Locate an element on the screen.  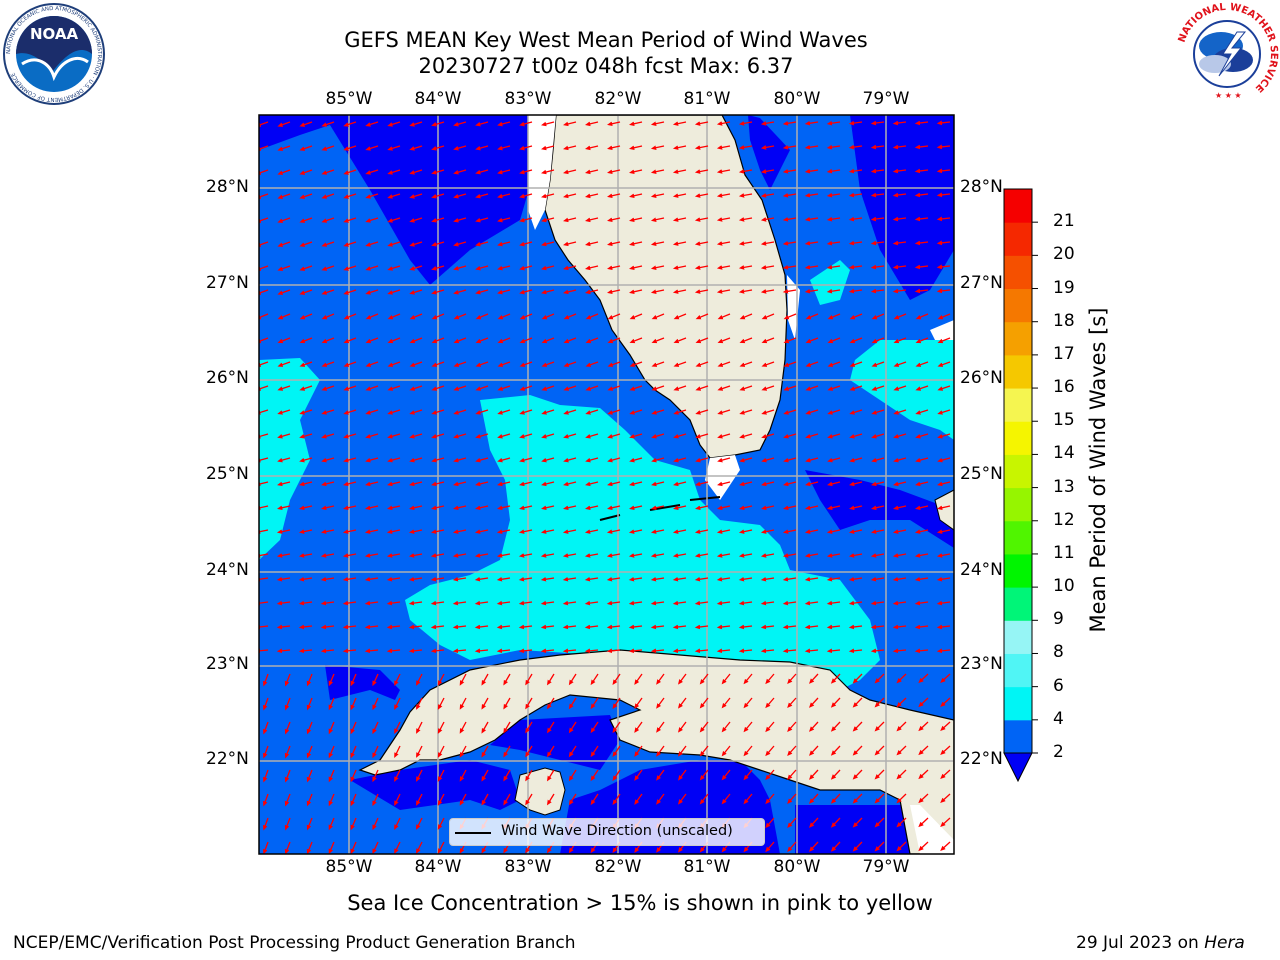
noaa-logo-text: NOAA is located at coordinates (54, 34).